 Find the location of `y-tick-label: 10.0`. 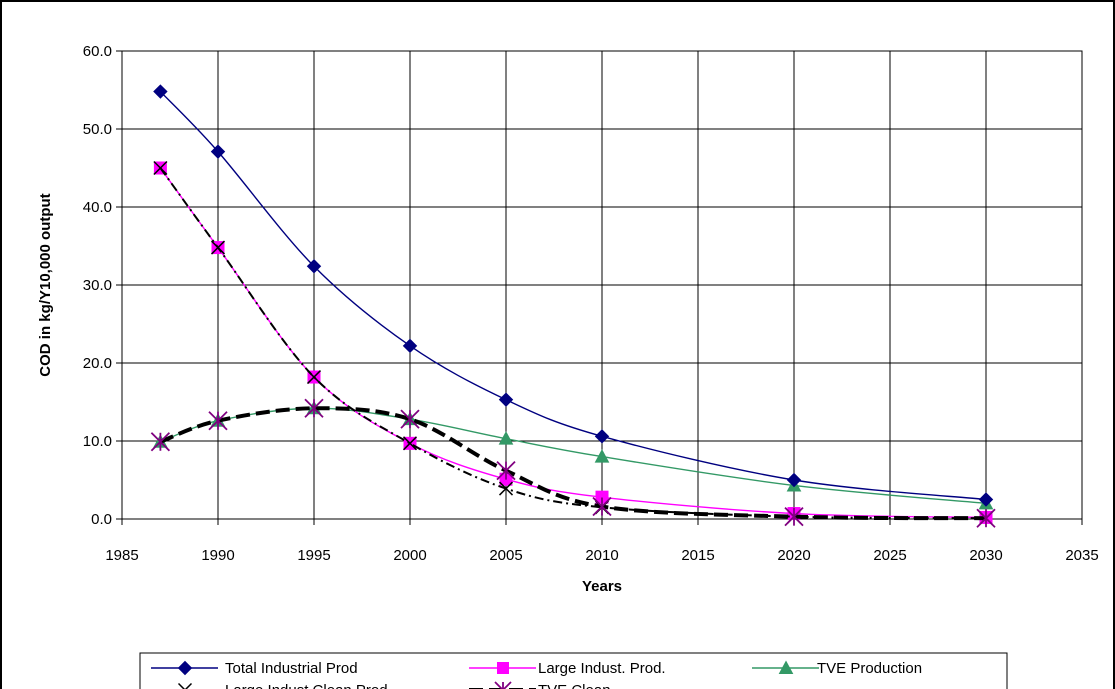

y-tick-label: 10.0 is located at coordinates (97, 441).